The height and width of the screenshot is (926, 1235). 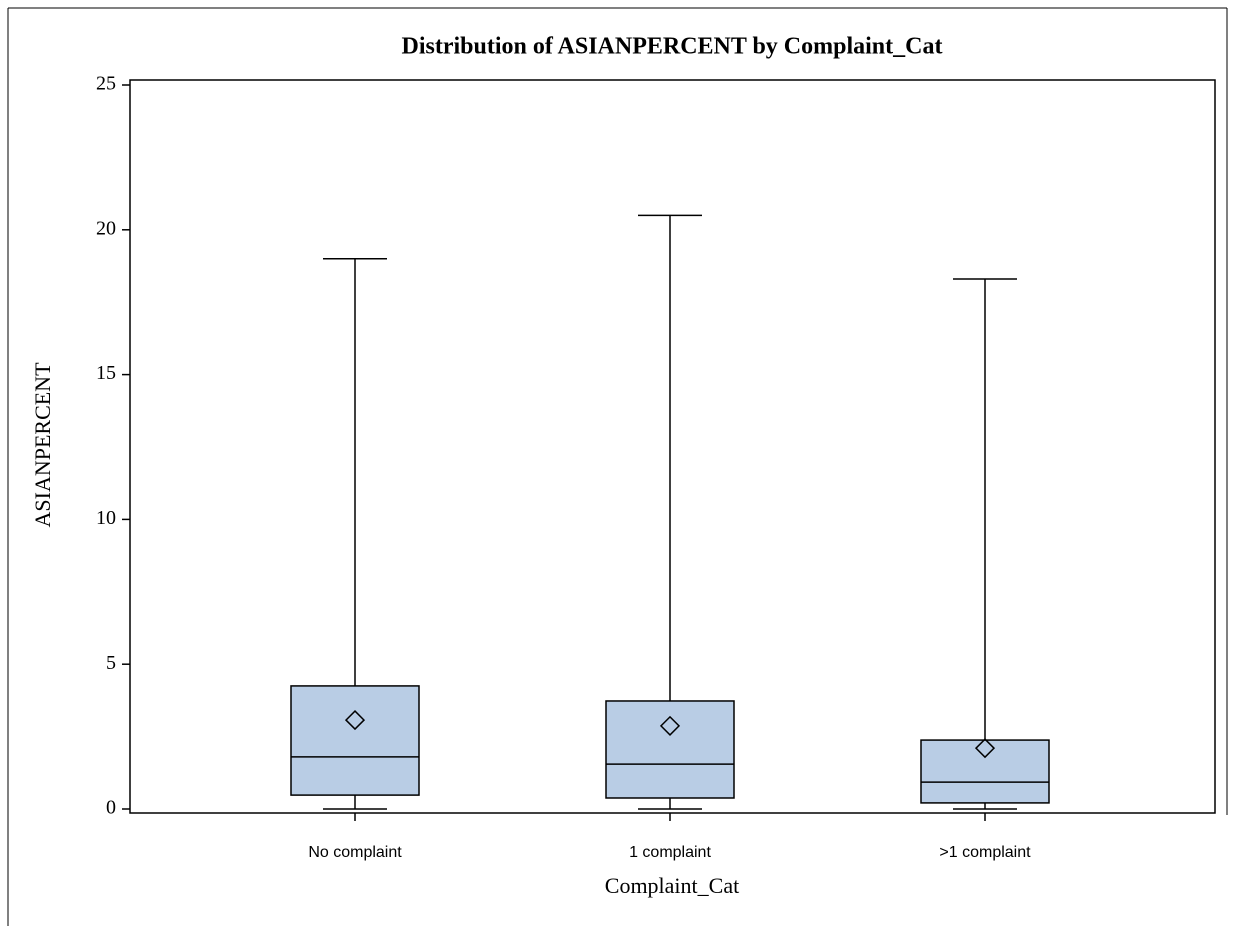 I want to click on y-tick-label: 5, so click(x=111, y=663).